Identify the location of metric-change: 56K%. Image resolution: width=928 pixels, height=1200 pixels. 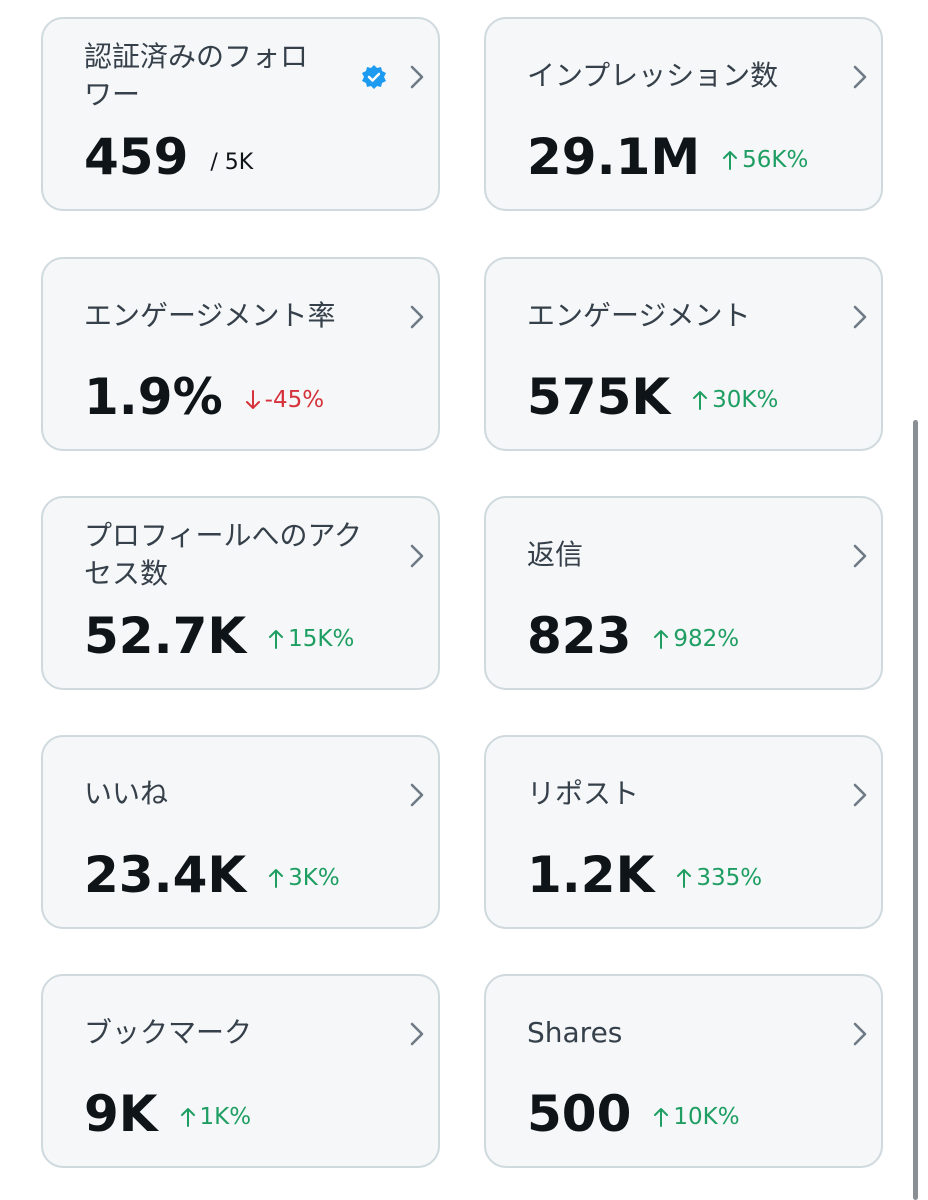
(765, 160).